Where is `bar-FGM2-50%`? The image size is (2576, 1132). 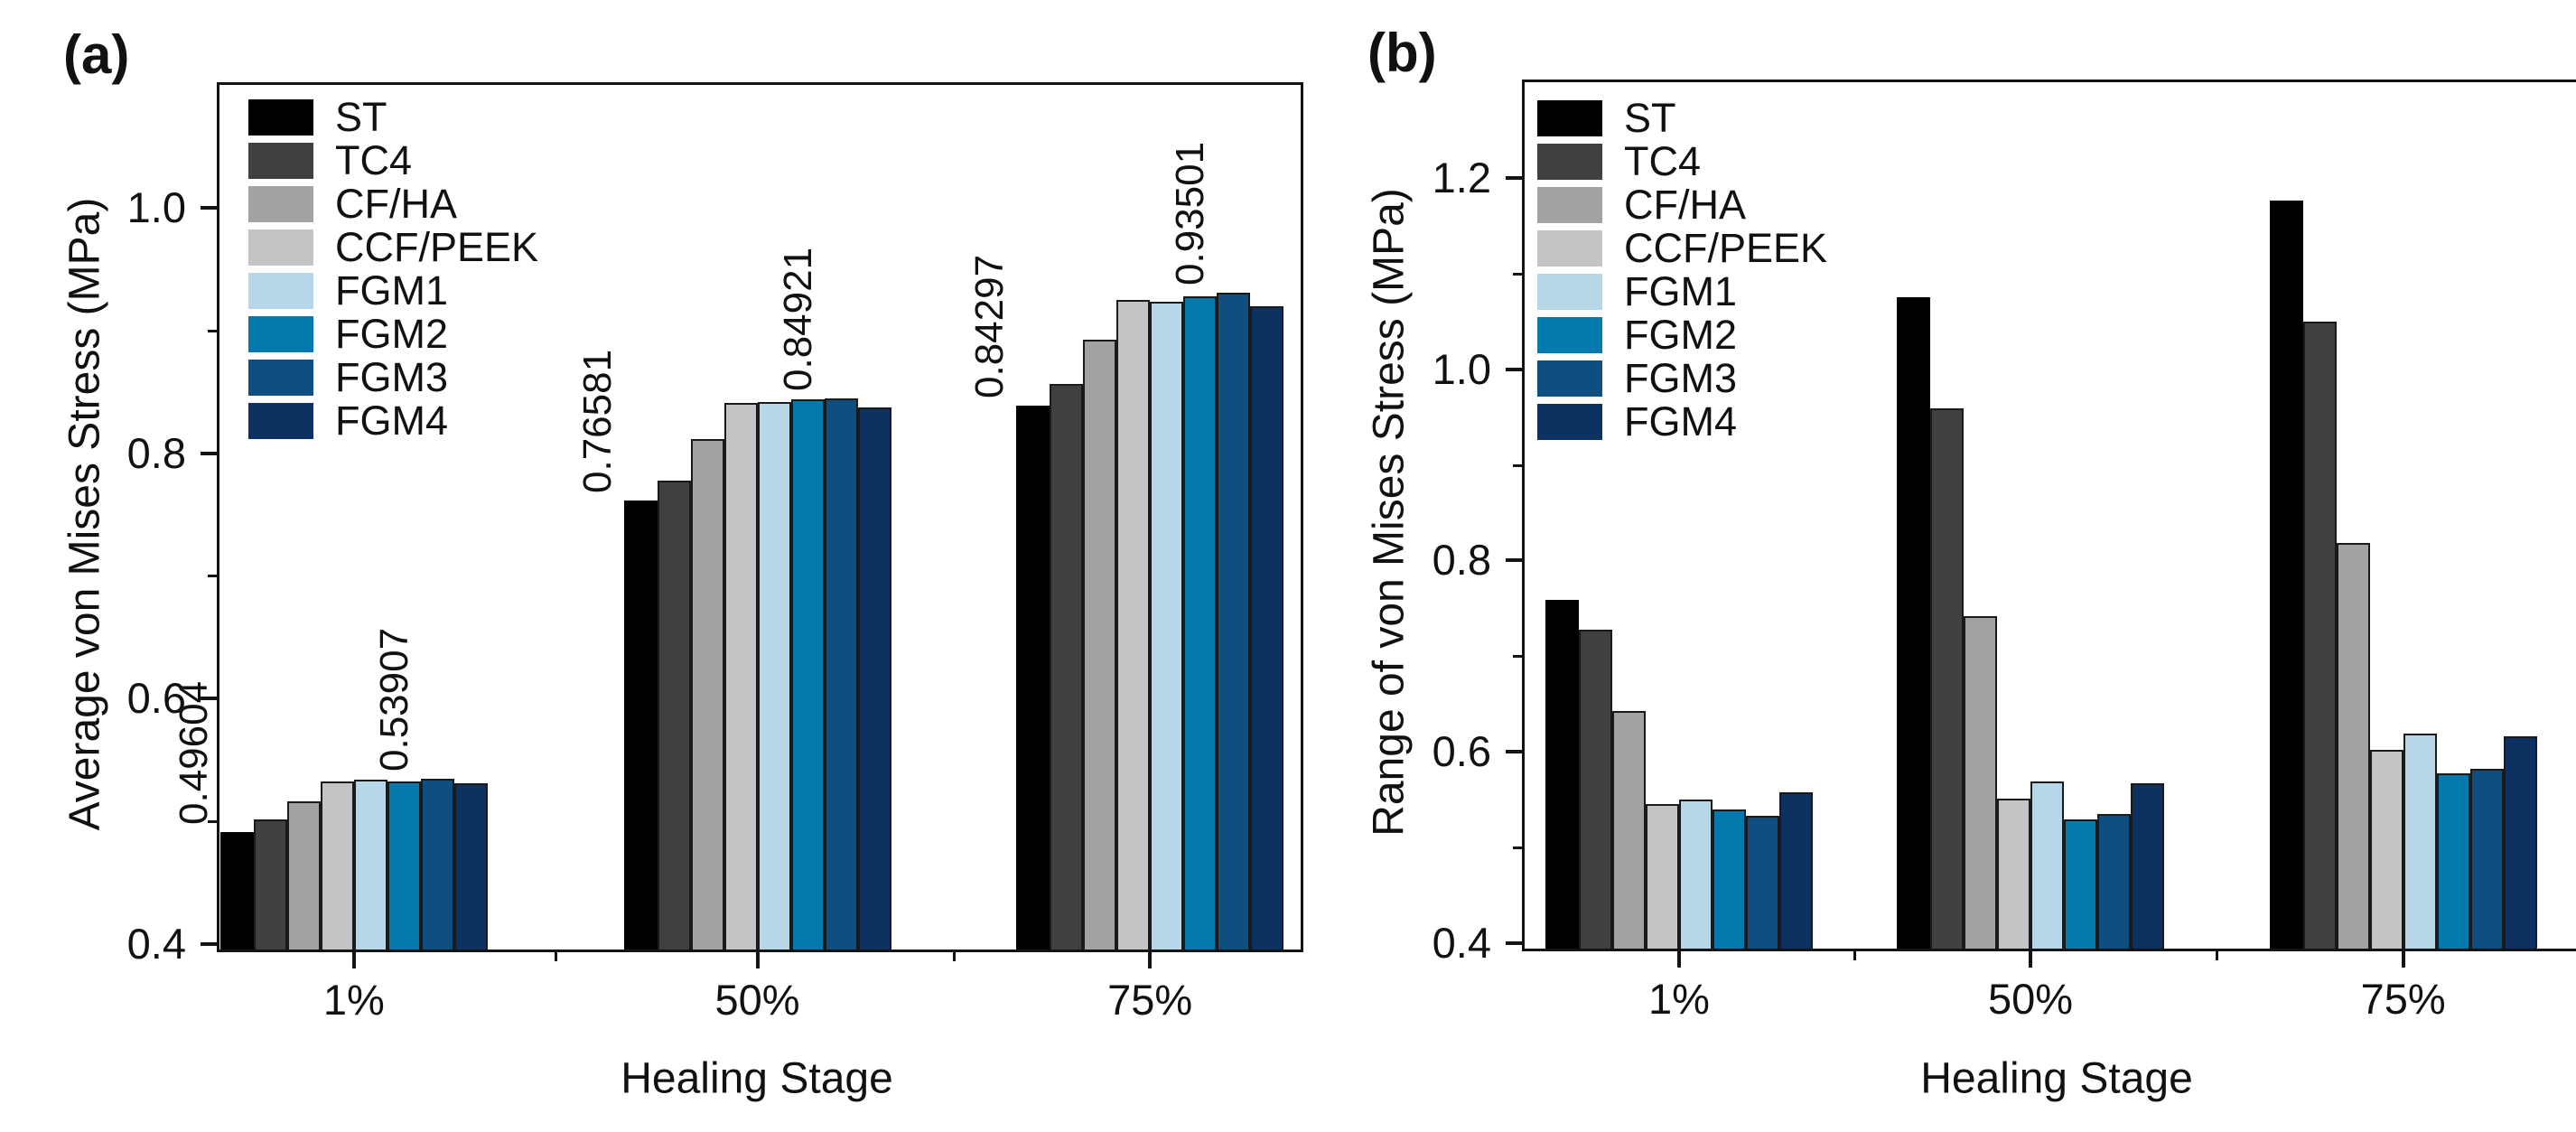 bar-FGM2-50% is located at coordinates (807, 674).